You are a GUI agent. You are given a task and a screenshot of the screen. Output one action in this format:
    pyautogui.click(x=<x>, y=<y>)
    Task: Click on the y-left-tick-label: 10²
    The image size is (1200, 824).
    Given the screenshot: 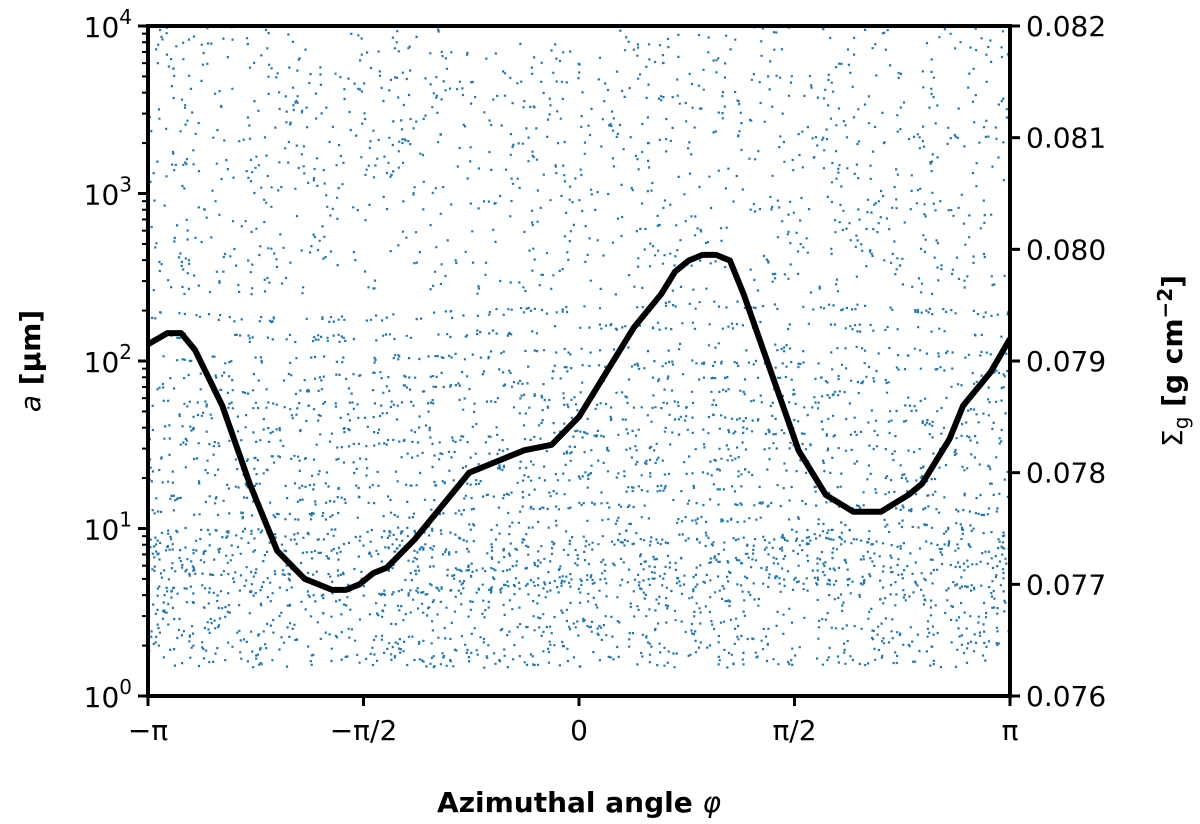 What is the action you would take?
    pyautogui.click(x=108, y=359)
    